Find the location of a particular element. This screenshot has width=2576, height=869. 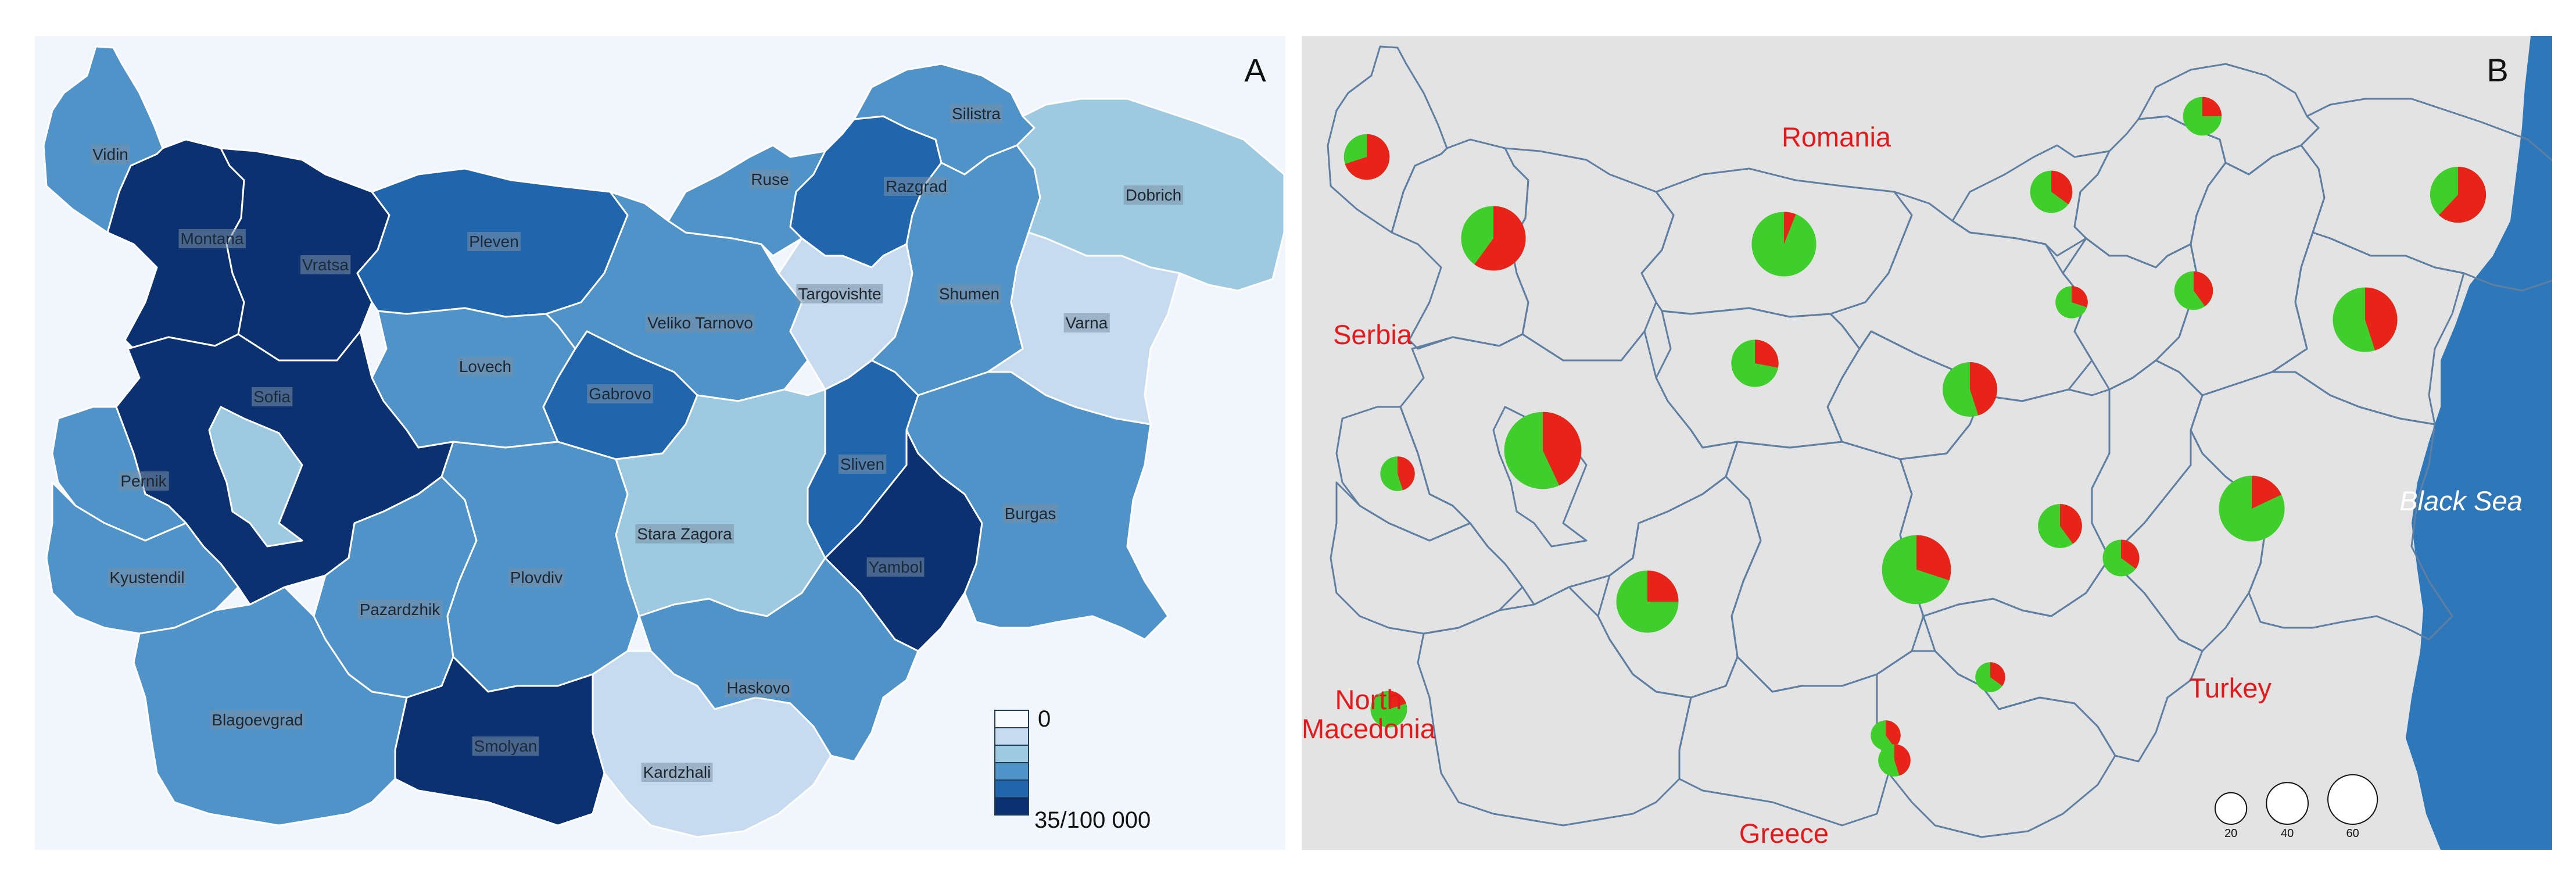

outline-district-smolyan is located at coordinates (1784, 741).